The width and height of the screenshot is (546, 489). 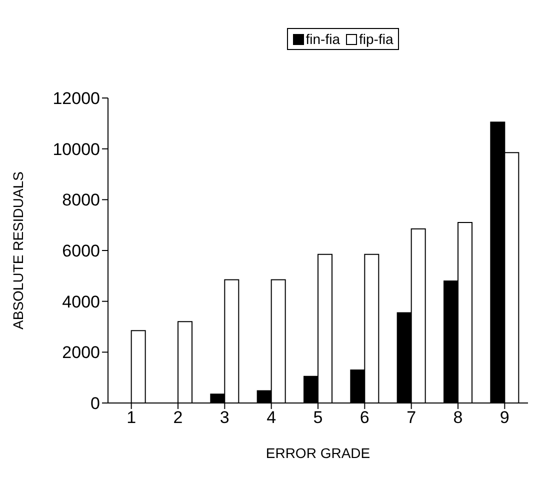 I want to click on legend-label: fip-fia, so click(x=376, y=39).